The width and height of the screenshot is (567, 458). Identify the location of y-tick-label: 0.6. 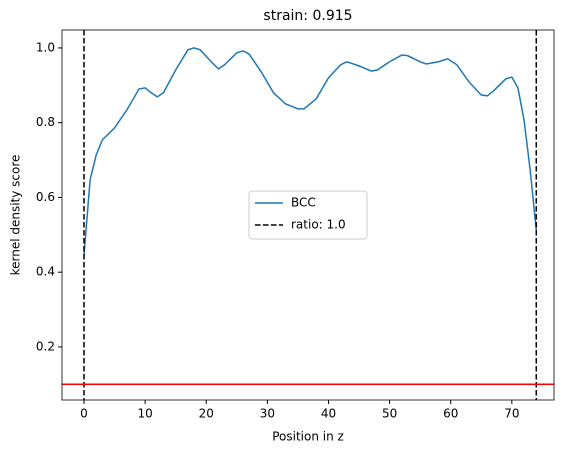
(45, 197).